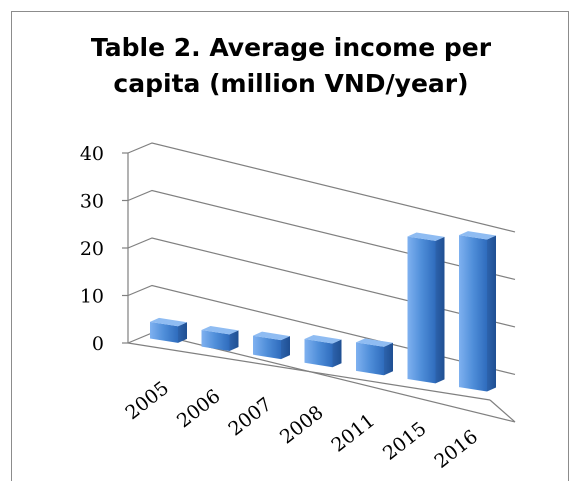 The width and height of the screenshot is (582, 481). I want to click on bar-2005, so click(168, 330).